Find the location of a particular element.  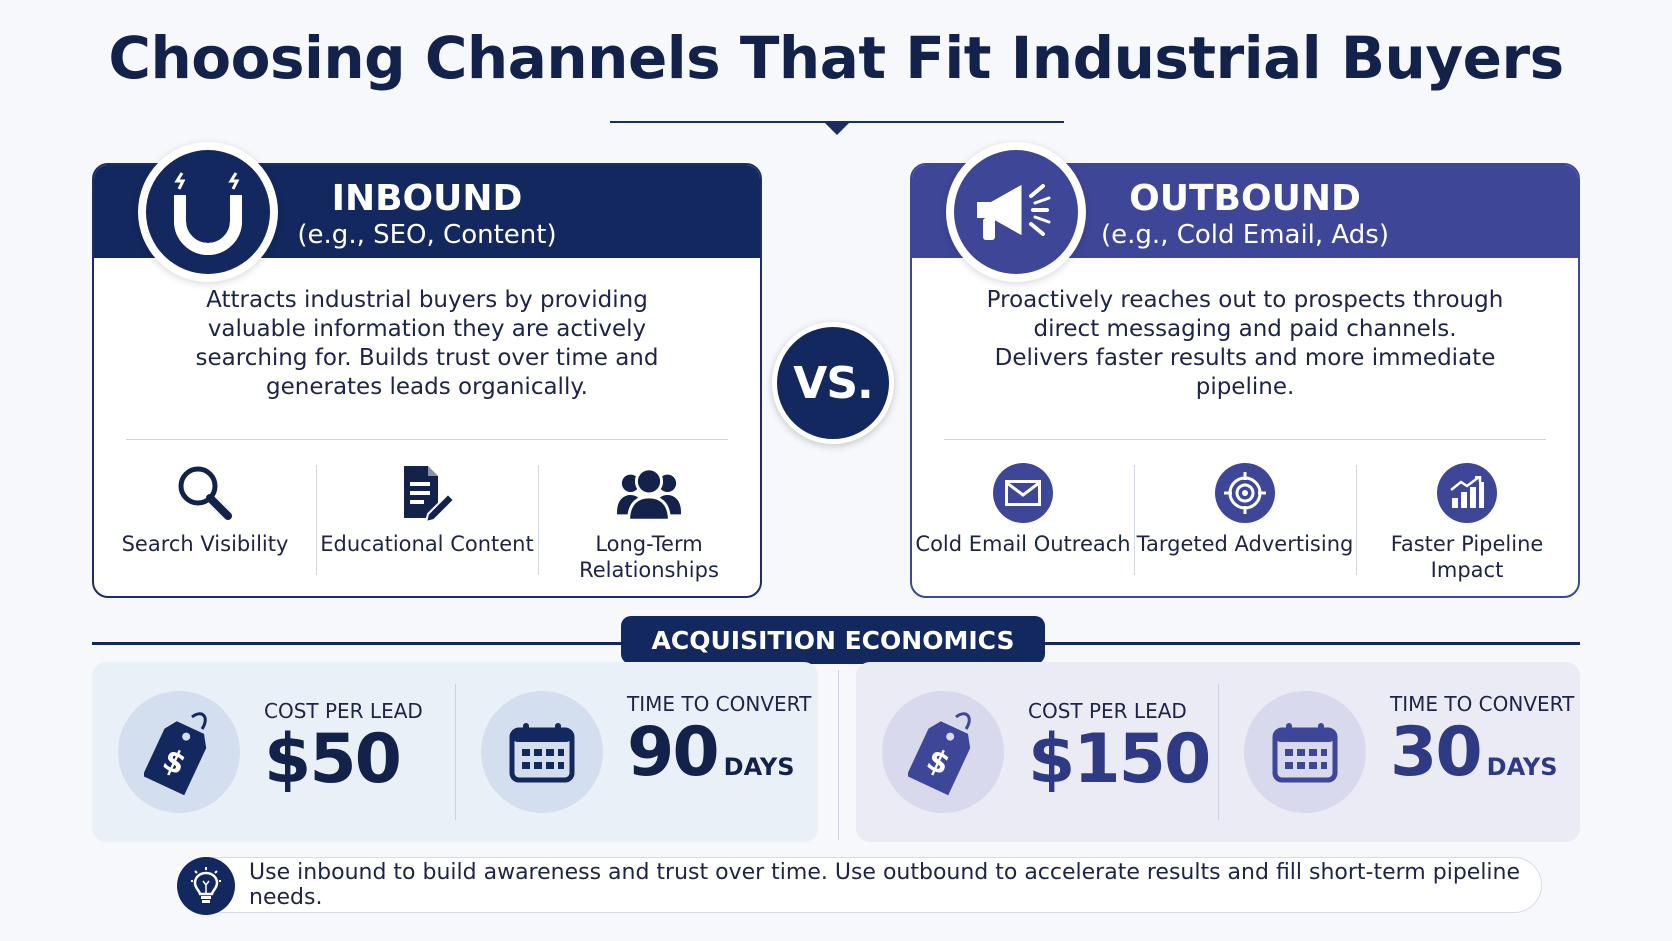

feature-label: Search Visibility is located at coordinates (205, 544).